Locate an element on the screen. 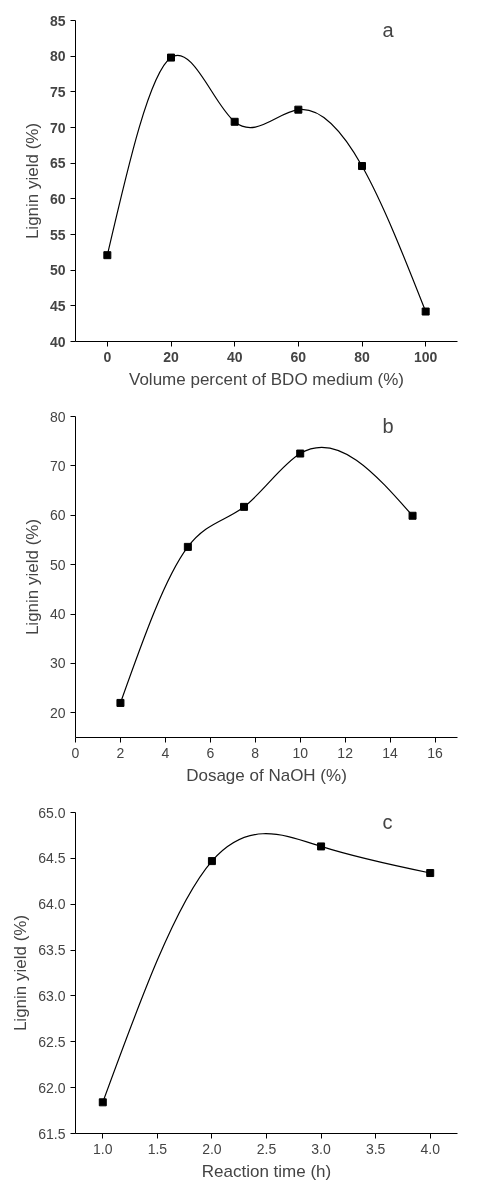 The image size is (477, 1198). x-axis-title: Reaction time (h) is located at coordinates (266, 1171).